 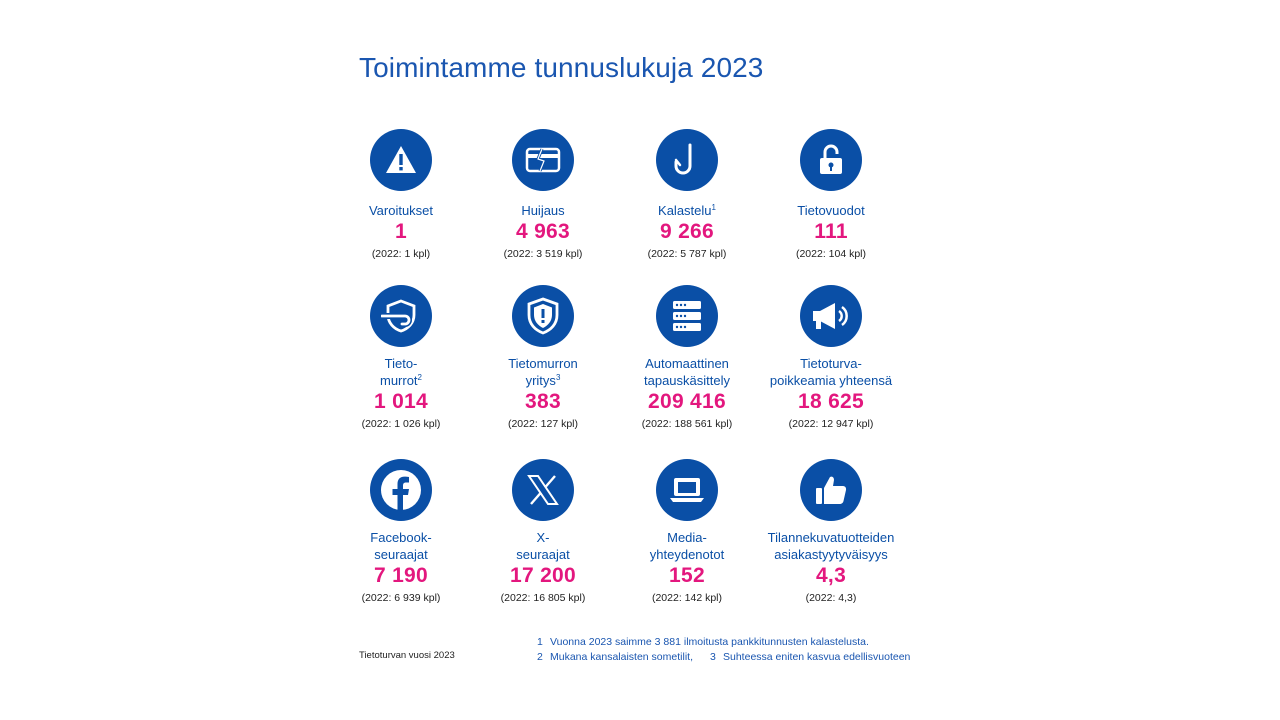 What do you see at coordinates (831, 254) in the screenshot?
I see `stat-previous: (2022: 104 kpl)` at bounding box center [831, 254].